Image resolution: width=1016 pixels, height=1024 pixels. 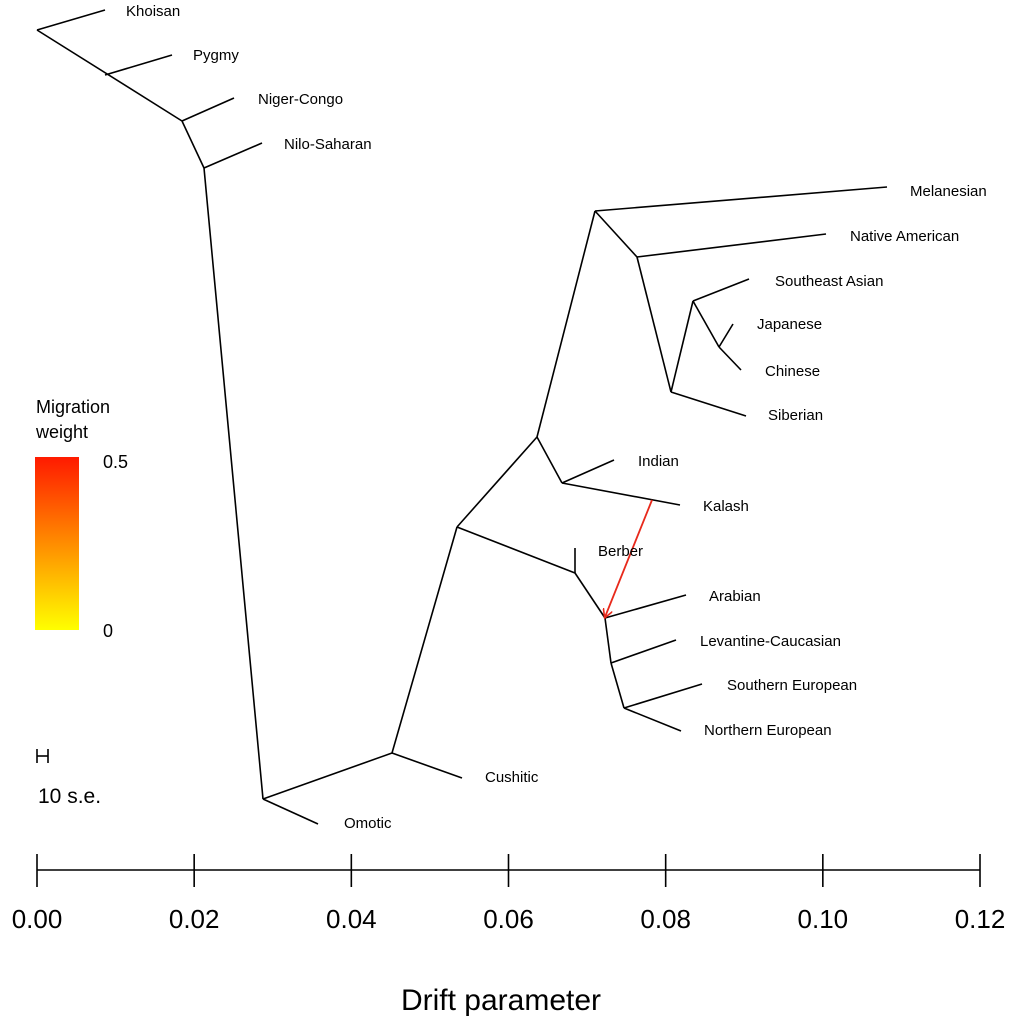 What do you see at coordinates (516, 550) in the screenshot?
I see `branch-to-berber-node` at bounding box center [516, 550].